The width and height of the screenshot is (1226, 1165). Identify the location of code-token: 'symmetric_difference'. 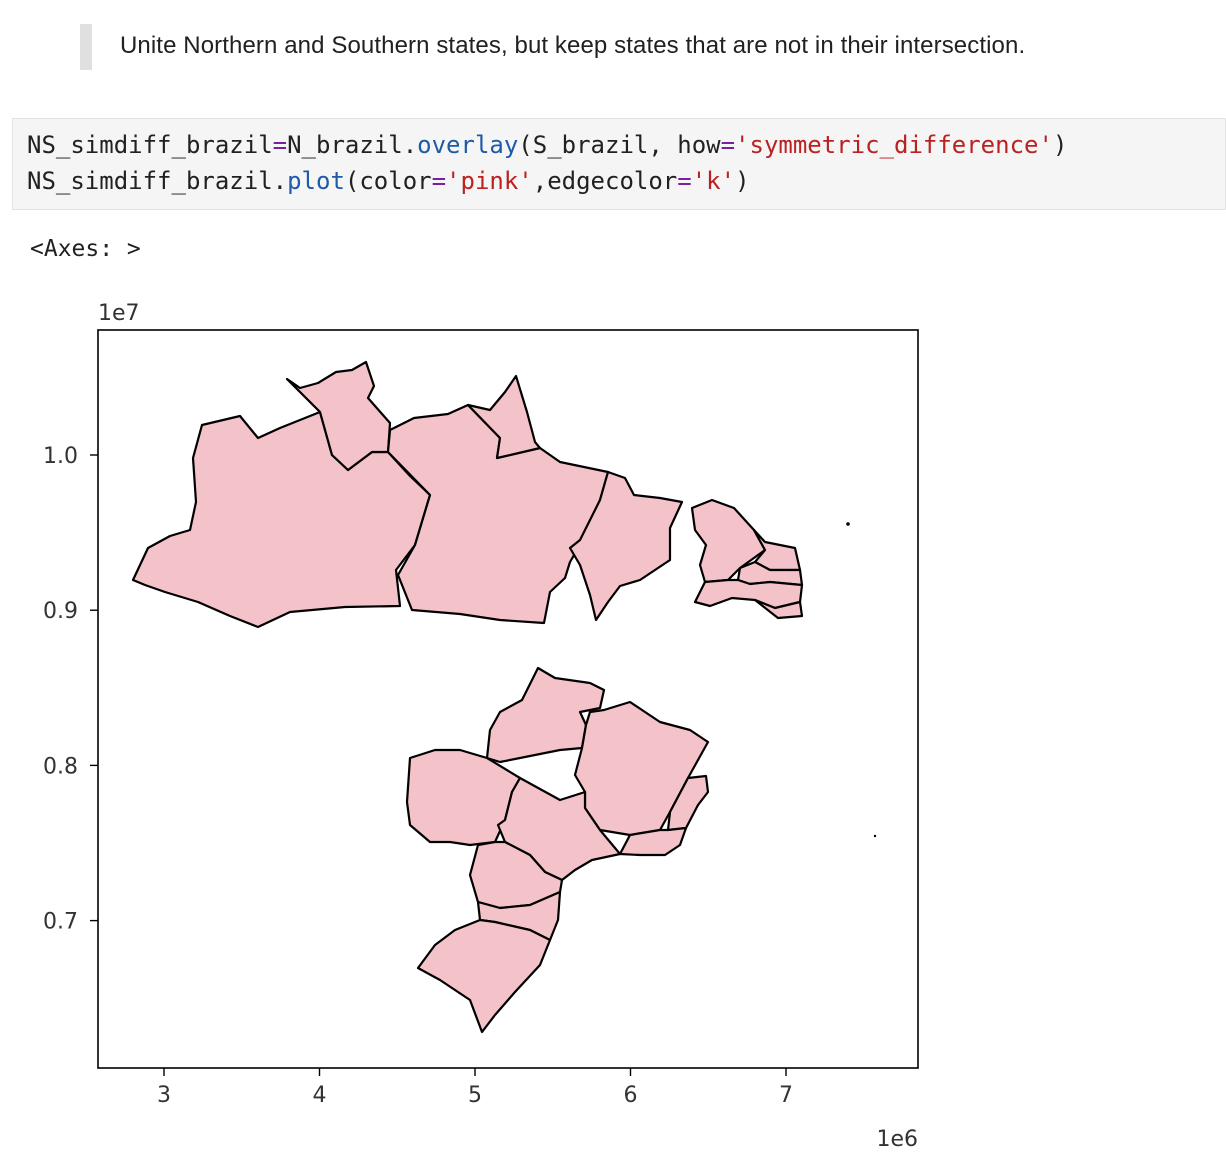
(894, 145).